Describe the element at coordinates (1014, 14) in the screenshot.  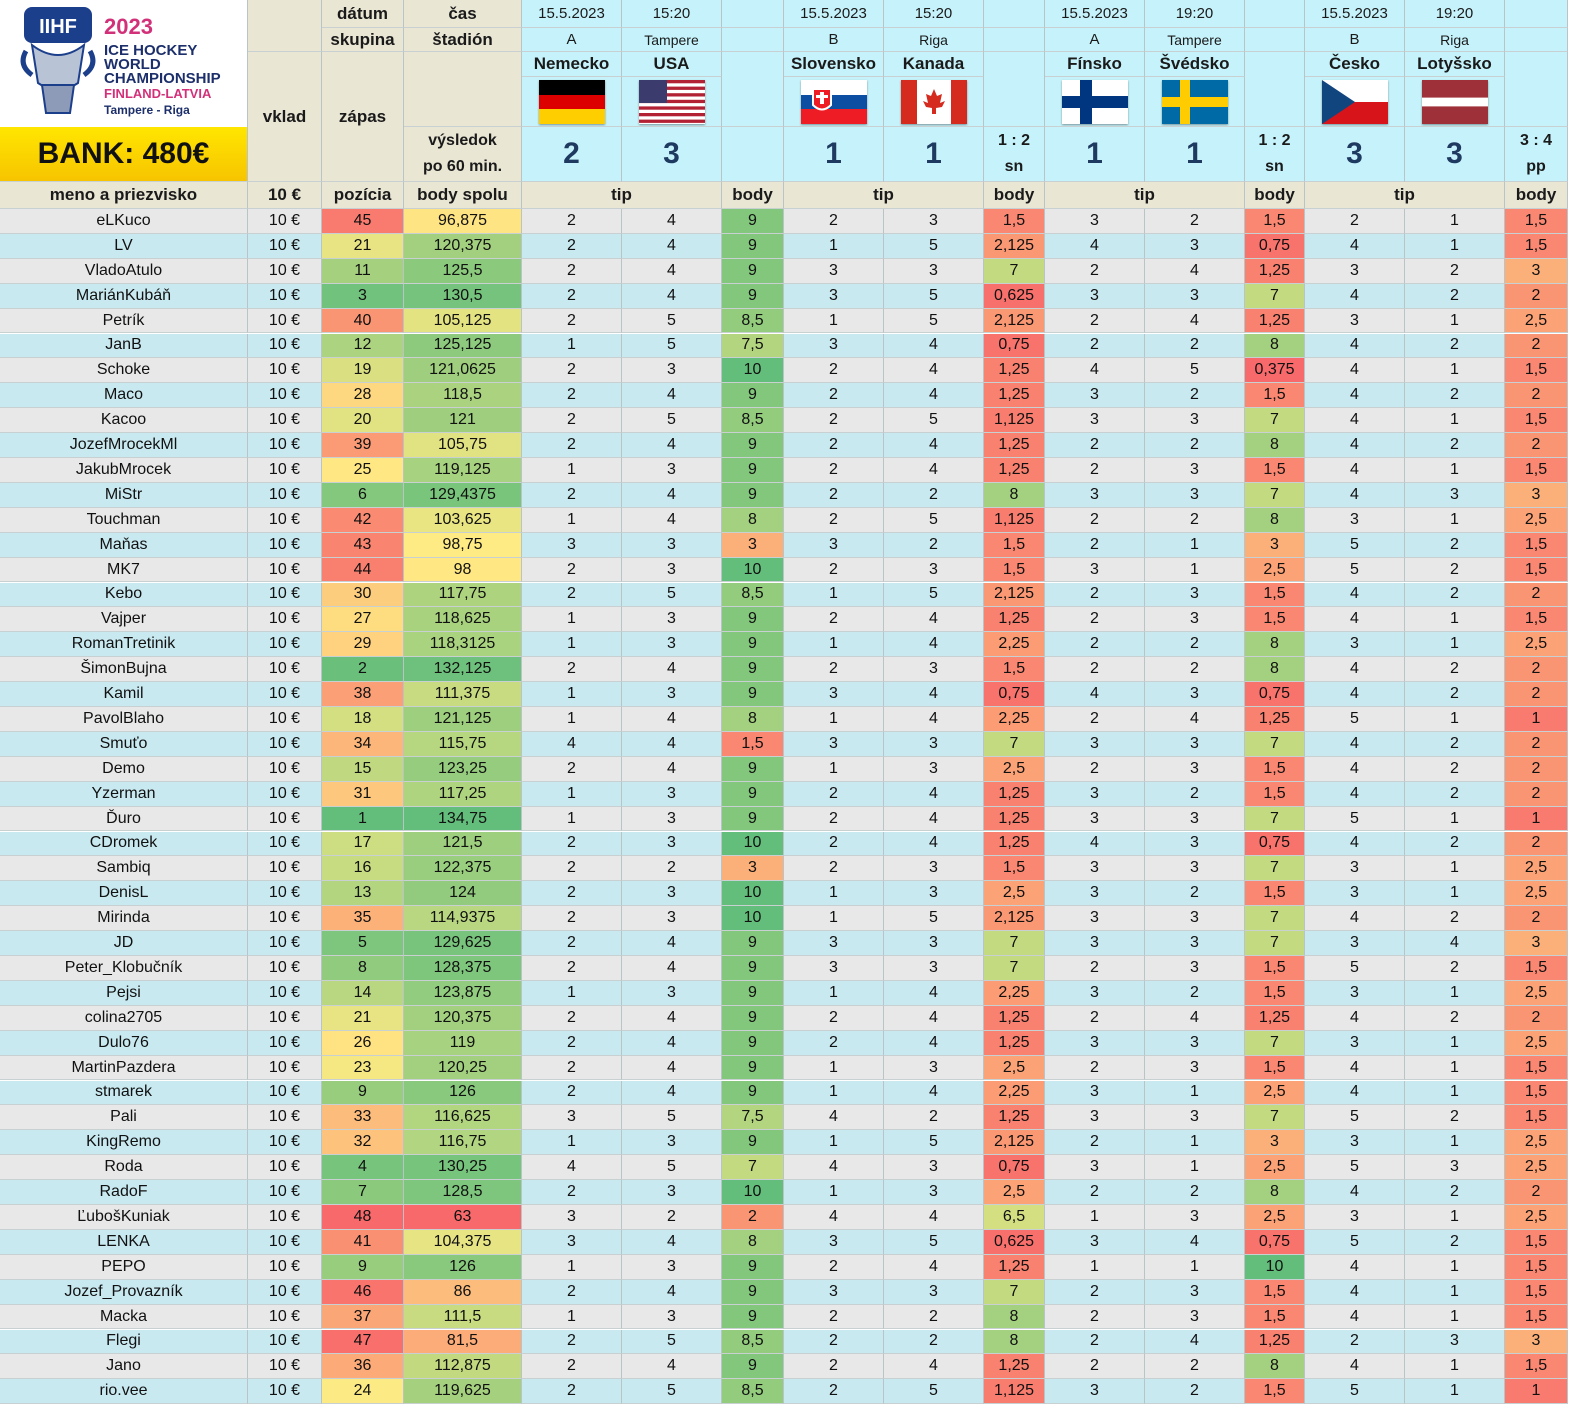
I see `match-blank-top` at that location.